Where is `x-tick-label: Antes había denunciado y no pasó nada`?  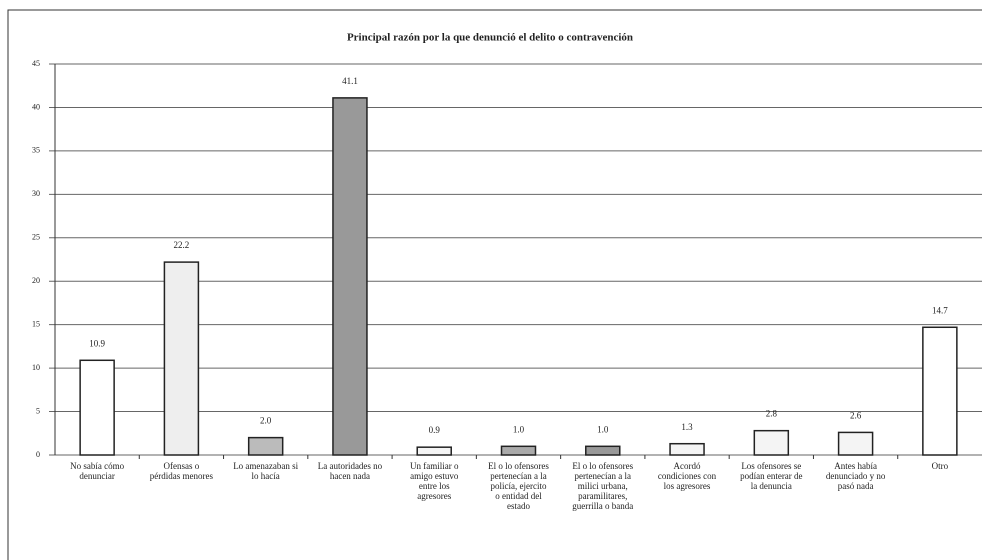 x-tick-label: Antes había denunciado y no pasó nada is located at coordinates (856, 476).